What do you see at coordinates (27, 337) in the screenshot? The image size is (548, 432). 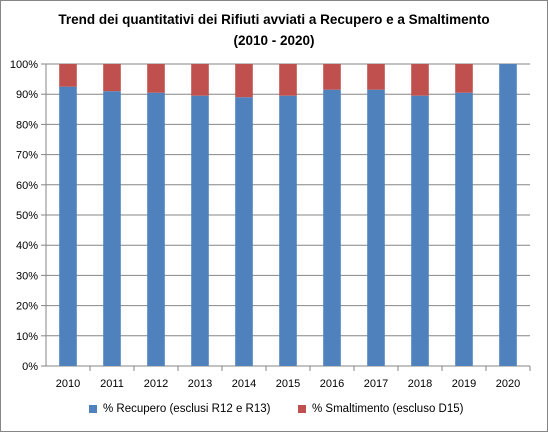 I see `y-tick-label: 10%` at bounding box center [27, 337].